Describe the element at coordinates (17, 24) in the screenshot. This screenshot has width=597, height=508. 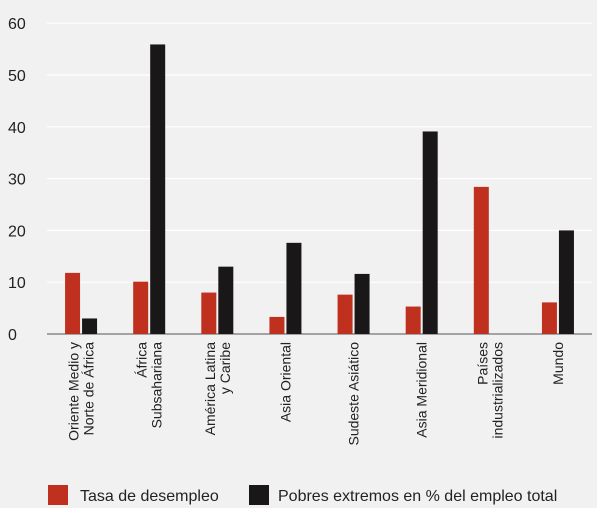
I see `y-tick-label-60: 60` at that location.